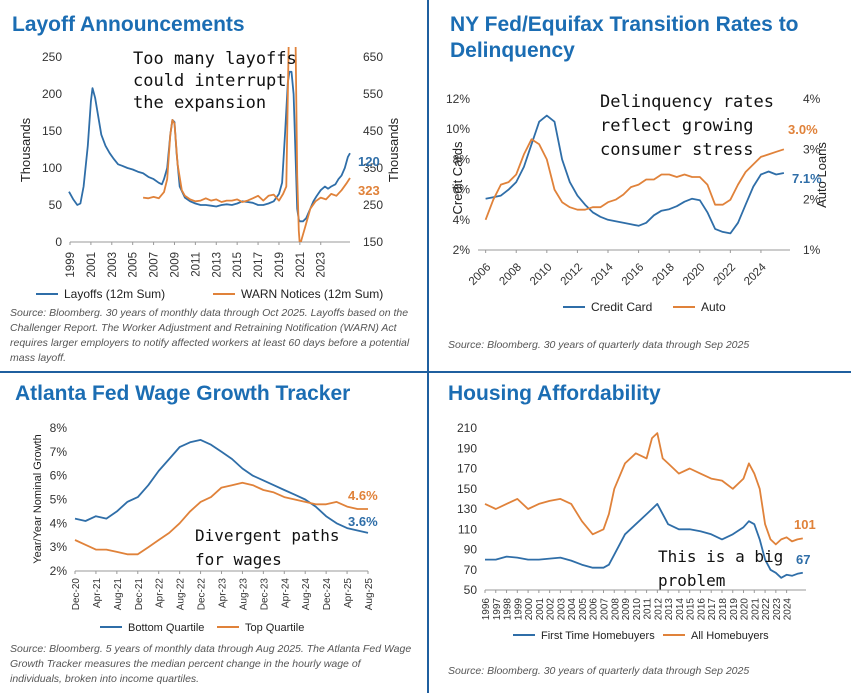 Image resolution: width=851 pixels, height=693 pixels. I want to click on annotation-text: Divergent paths, so click(267, 535).